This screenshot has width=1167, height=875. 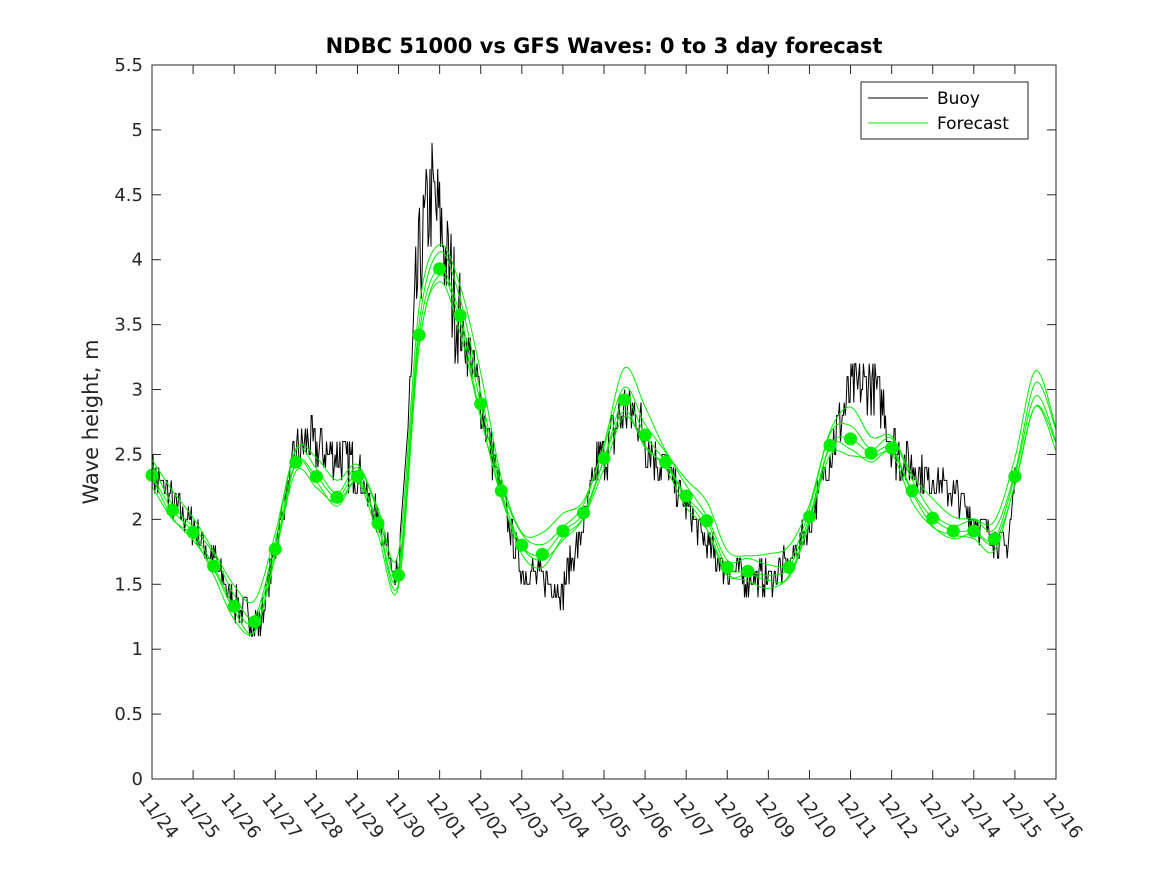 I want to click on y-tick-label: 5, so click(x=137, y=130).